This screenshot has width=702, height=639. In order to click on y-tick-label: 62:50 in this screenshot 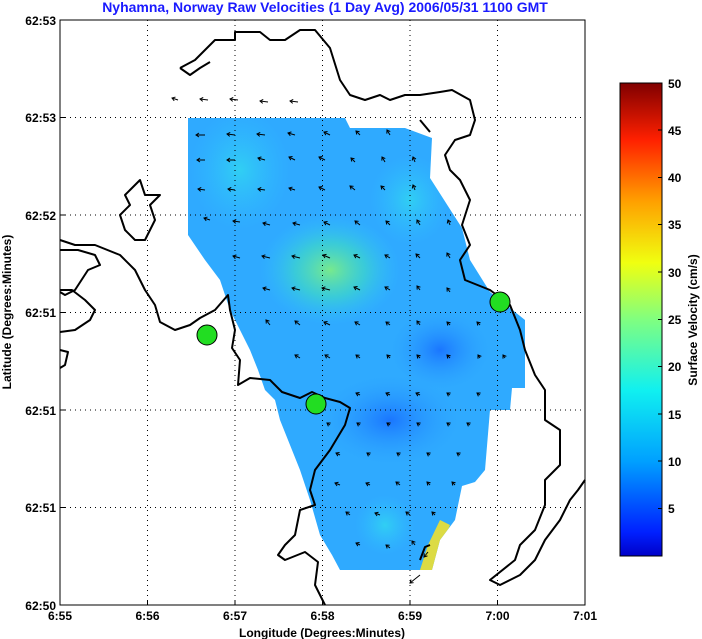, I will do `click(40, 606)`.